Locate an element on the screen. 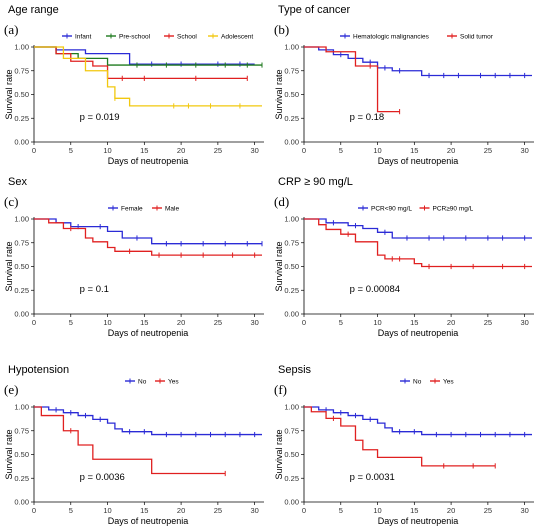  legend-item: Adolescent is located at coordinates (230, 36).